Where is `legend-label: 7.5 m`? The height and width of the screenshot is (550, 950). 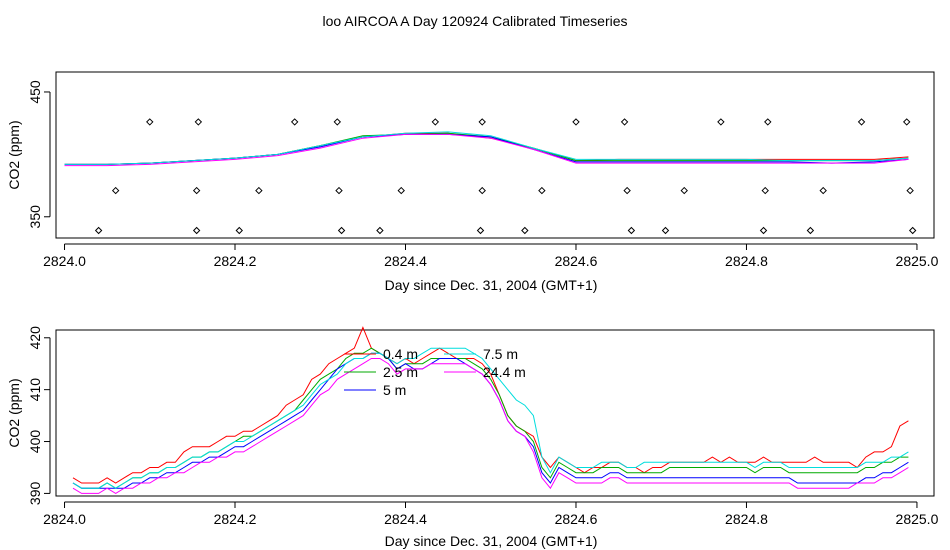 legend-label: 7.5 m is located at coordinates (500, 354).